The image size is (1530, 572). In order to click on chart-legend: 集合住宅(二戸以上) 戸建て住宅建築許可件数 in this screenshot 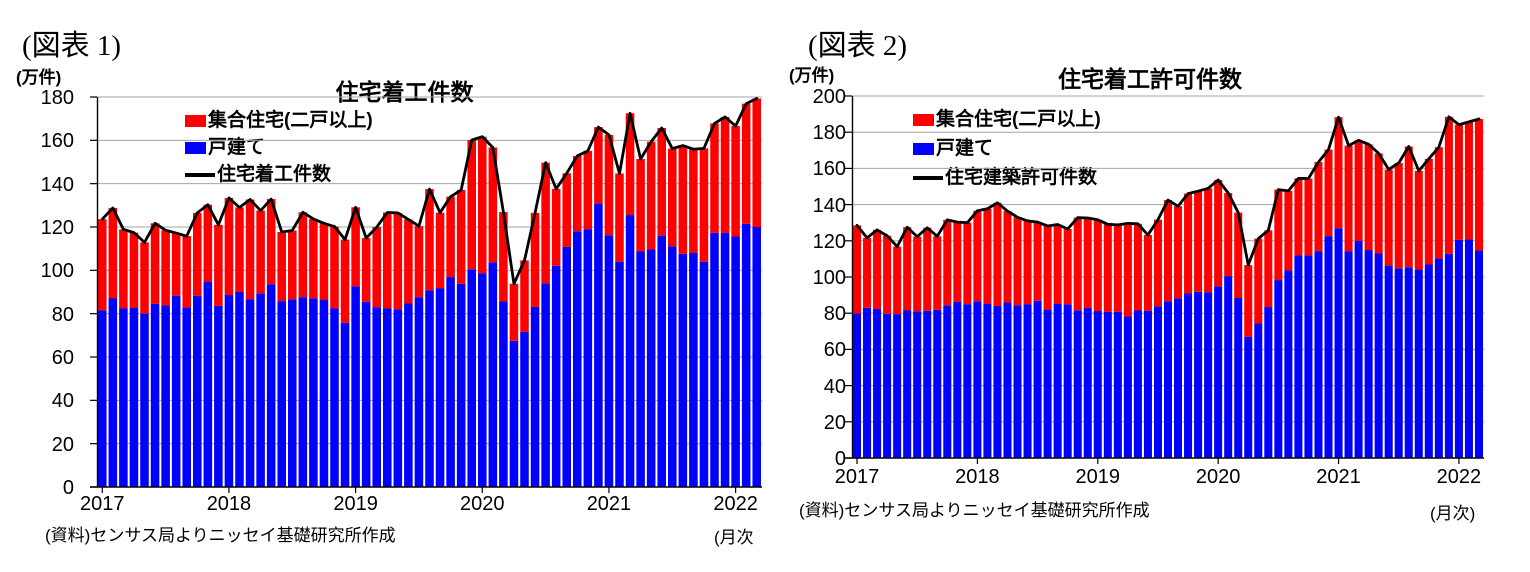, I will do `click(1007, 148)`.